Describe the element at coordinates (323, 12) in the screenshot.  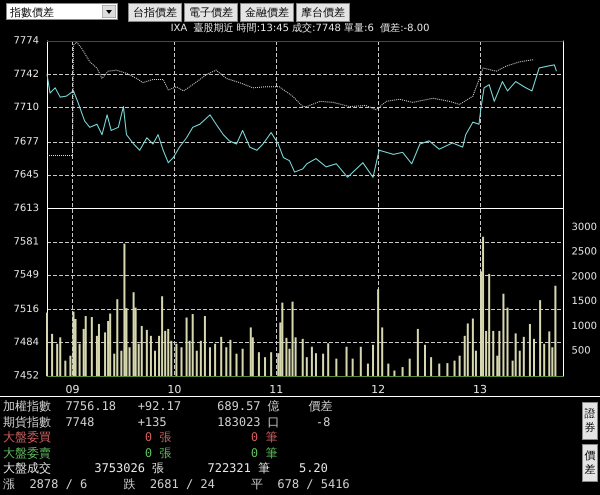
I see `tab-button: 摩台價差` at that location.